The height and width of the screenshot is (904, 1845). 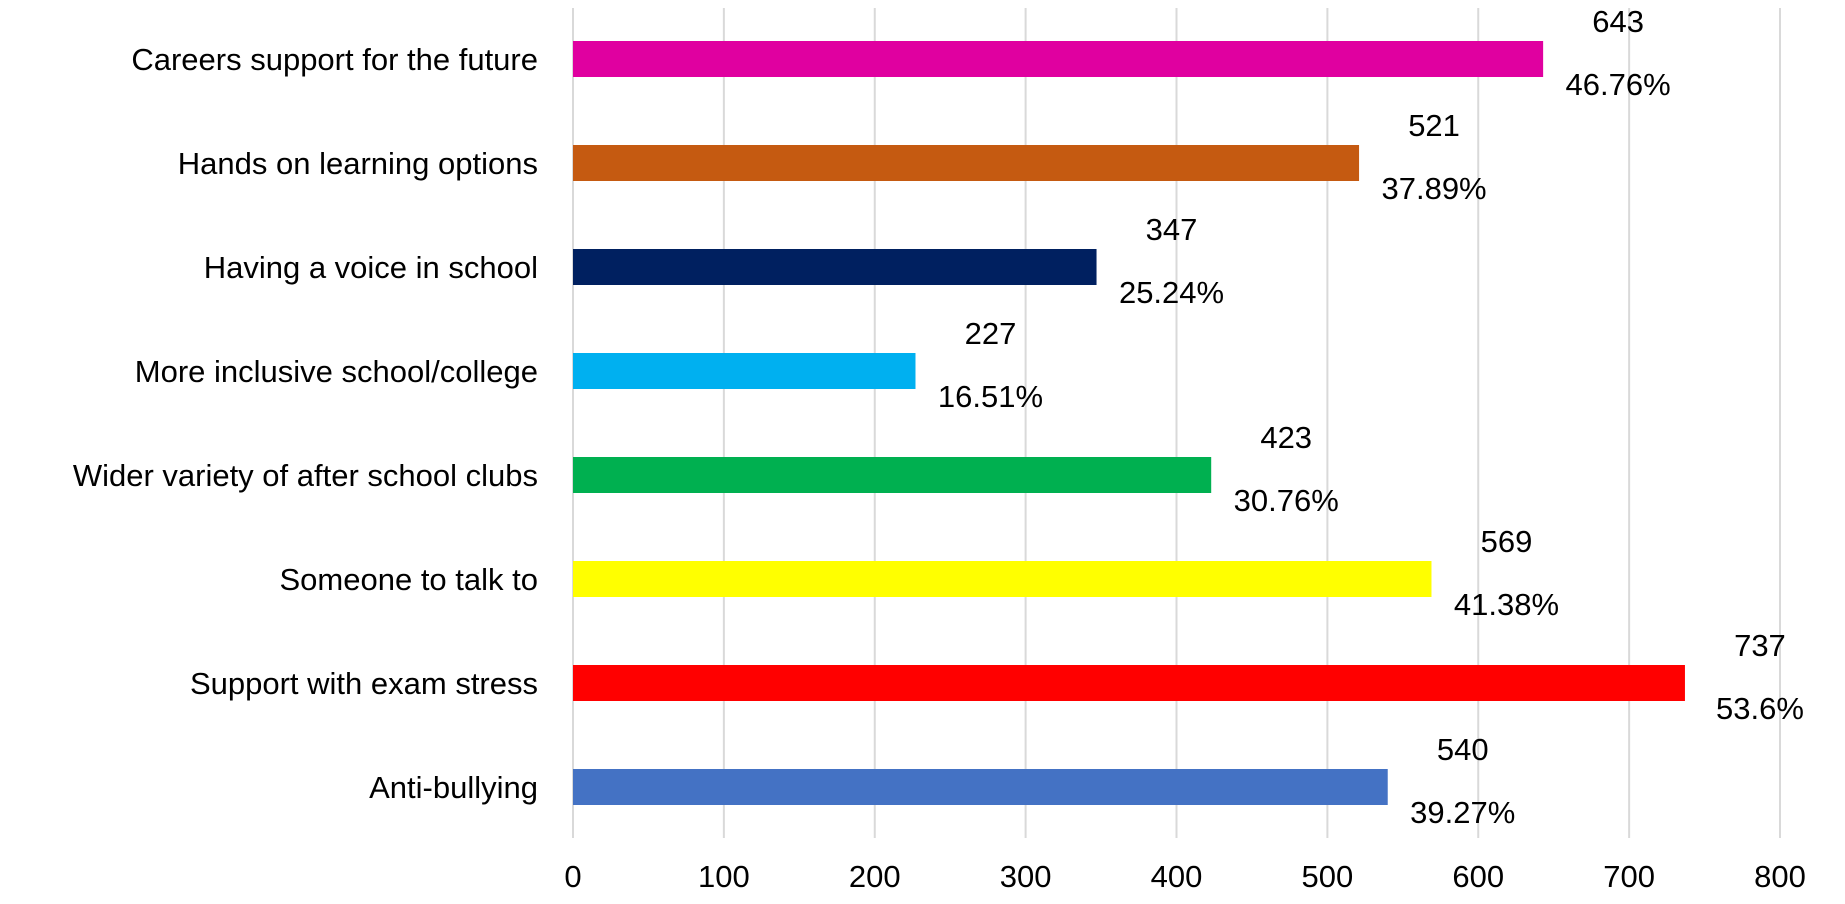 What do you see at coordinates (991, 333) in the screenshot?
I see `value-label-4: 227` at bounding box center [991, 333].